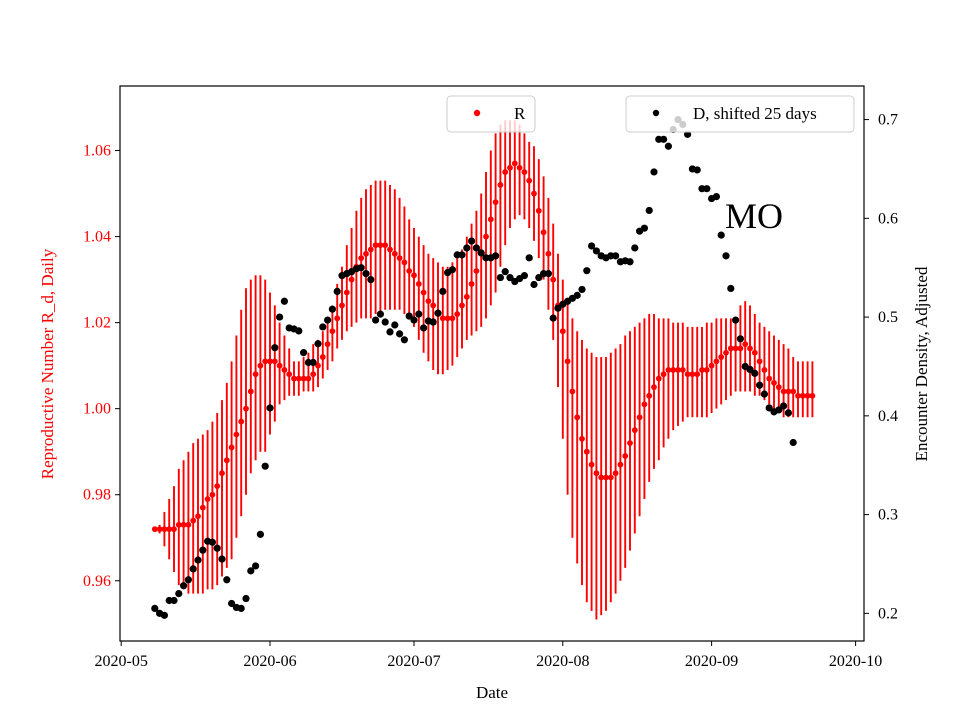 Image resolution: width=960 pixels, height=720 pixels. I want to click on x-tick-label: 2020-05, so click(121, 661).